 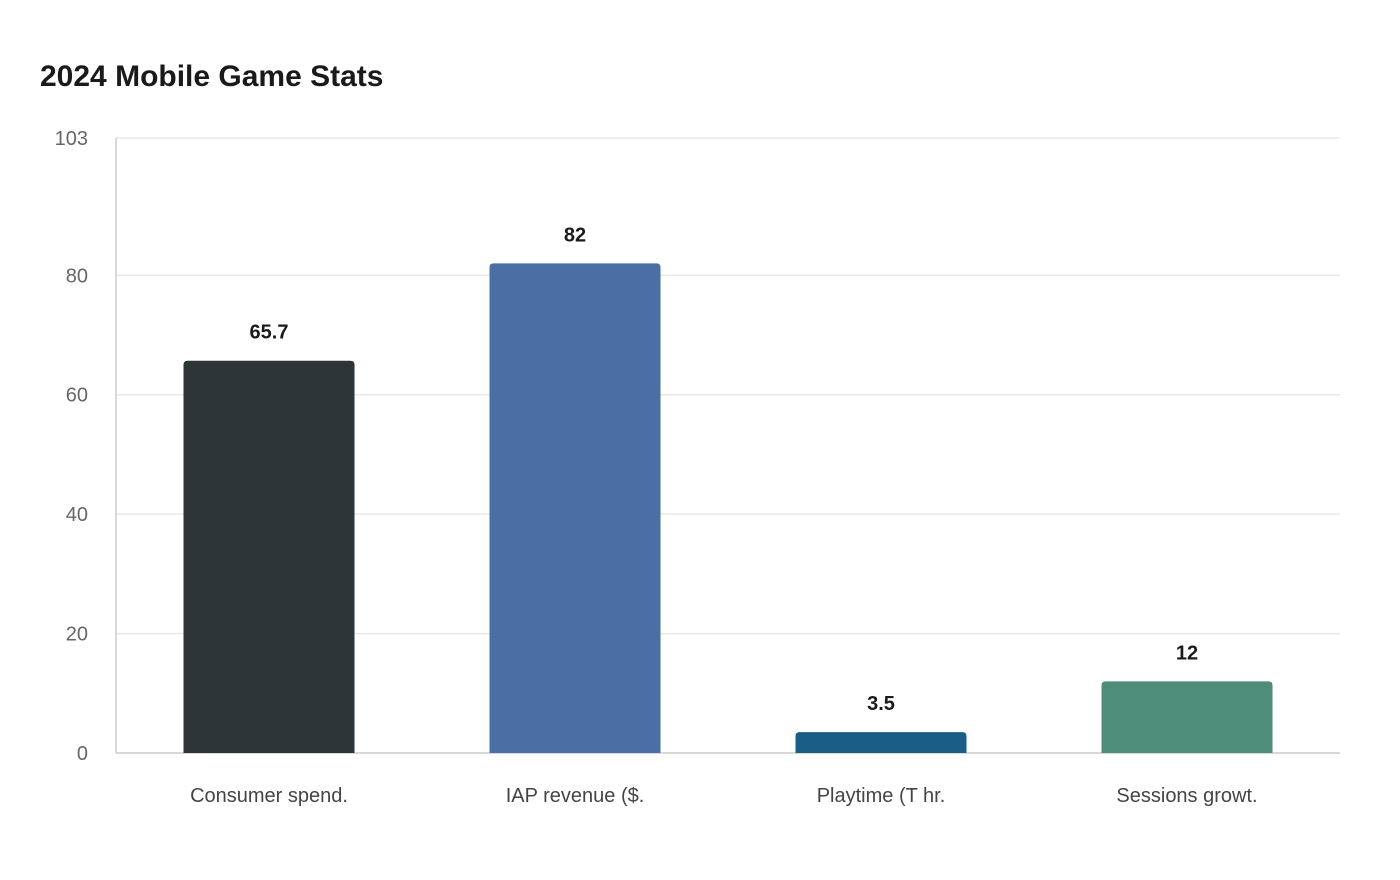 I want to click on x-category-label: Playtime (T hr., so click(x=881, y=796).